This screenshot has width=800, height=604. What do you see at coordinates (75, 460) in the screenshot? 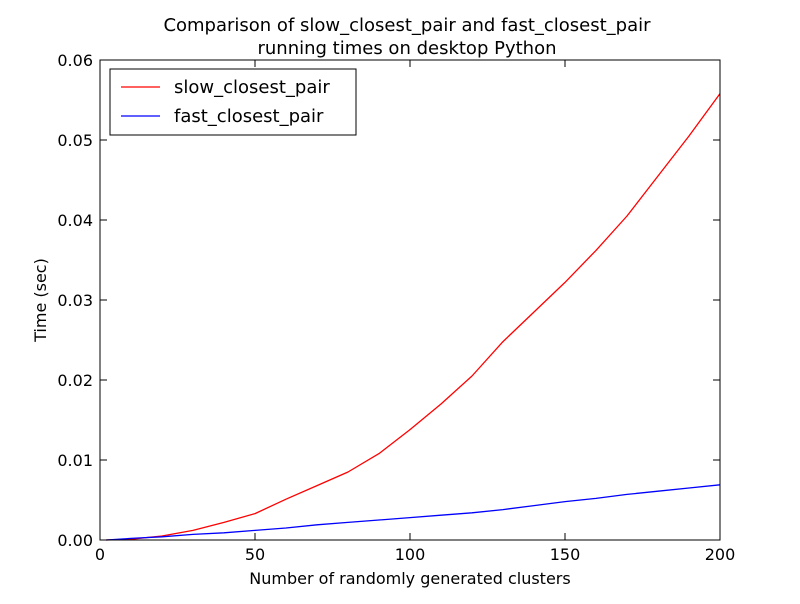
I see `y-tick-label: 0.01` at bounding box center [75, 460].